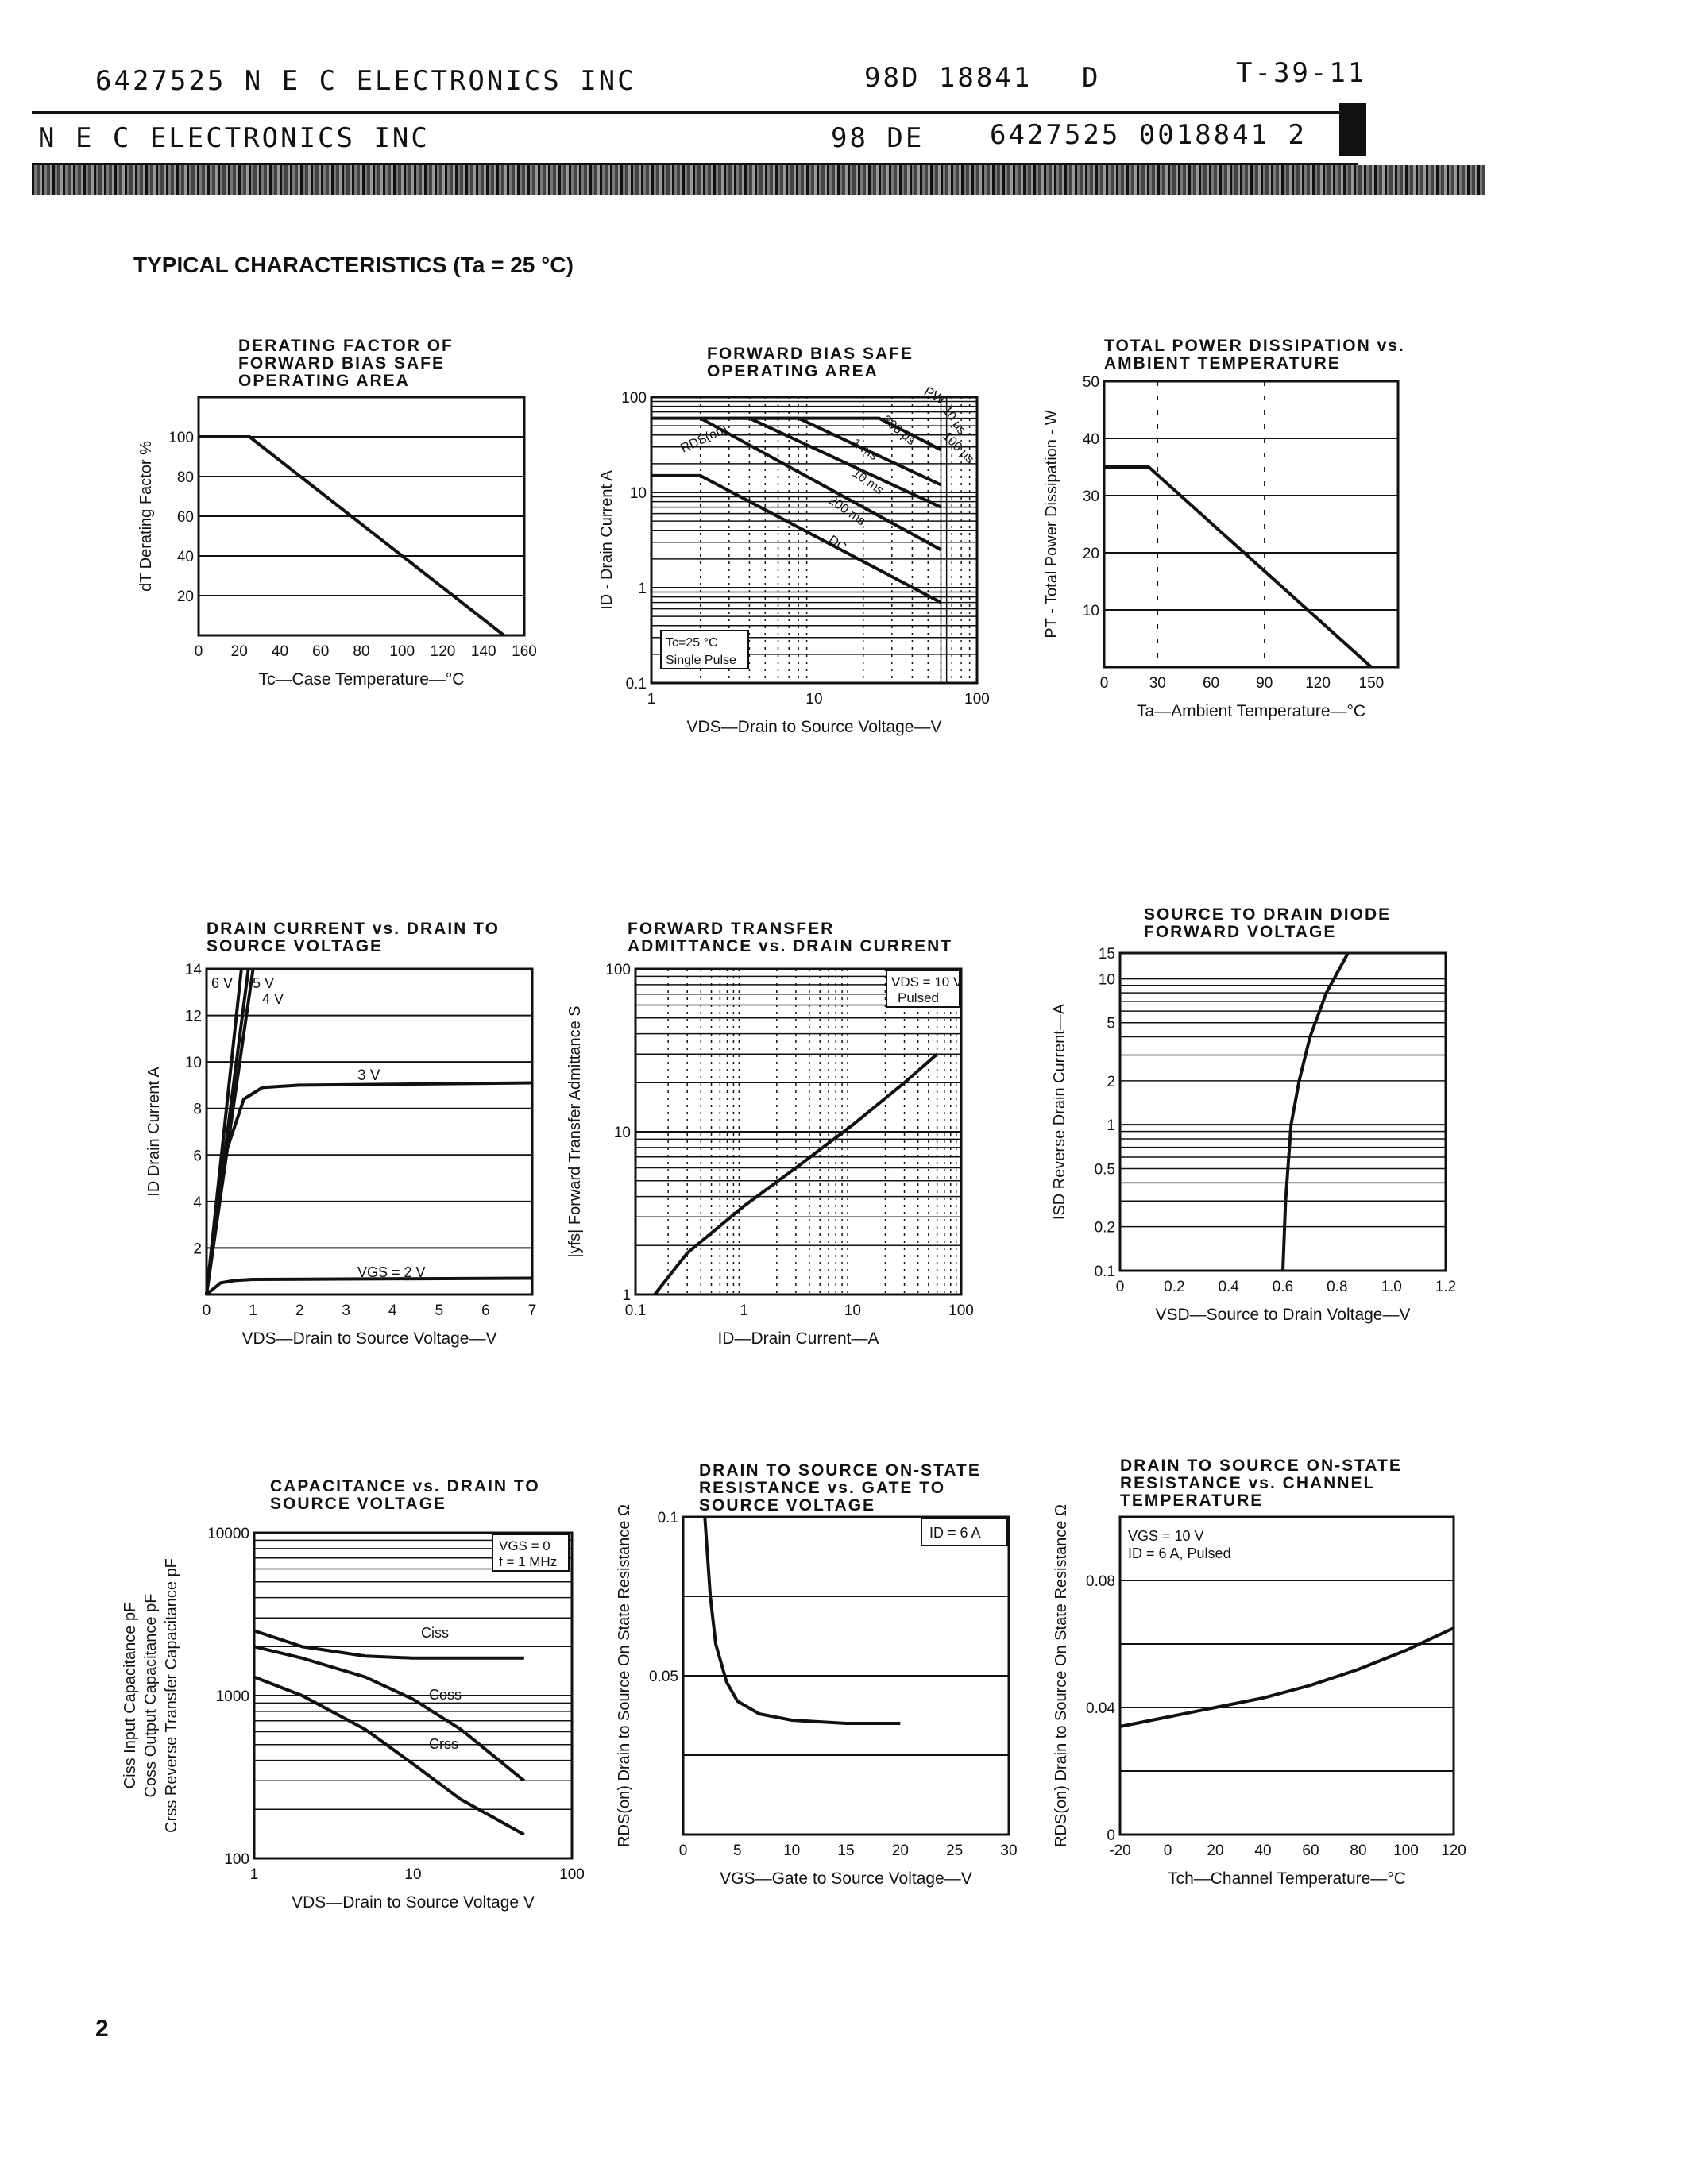 The height and width of the screenshot is (2184, 1688). Describe the element at coordinates (1301, 73) in the screenshot. I see `header-line1-right: T-39-11` at that location.